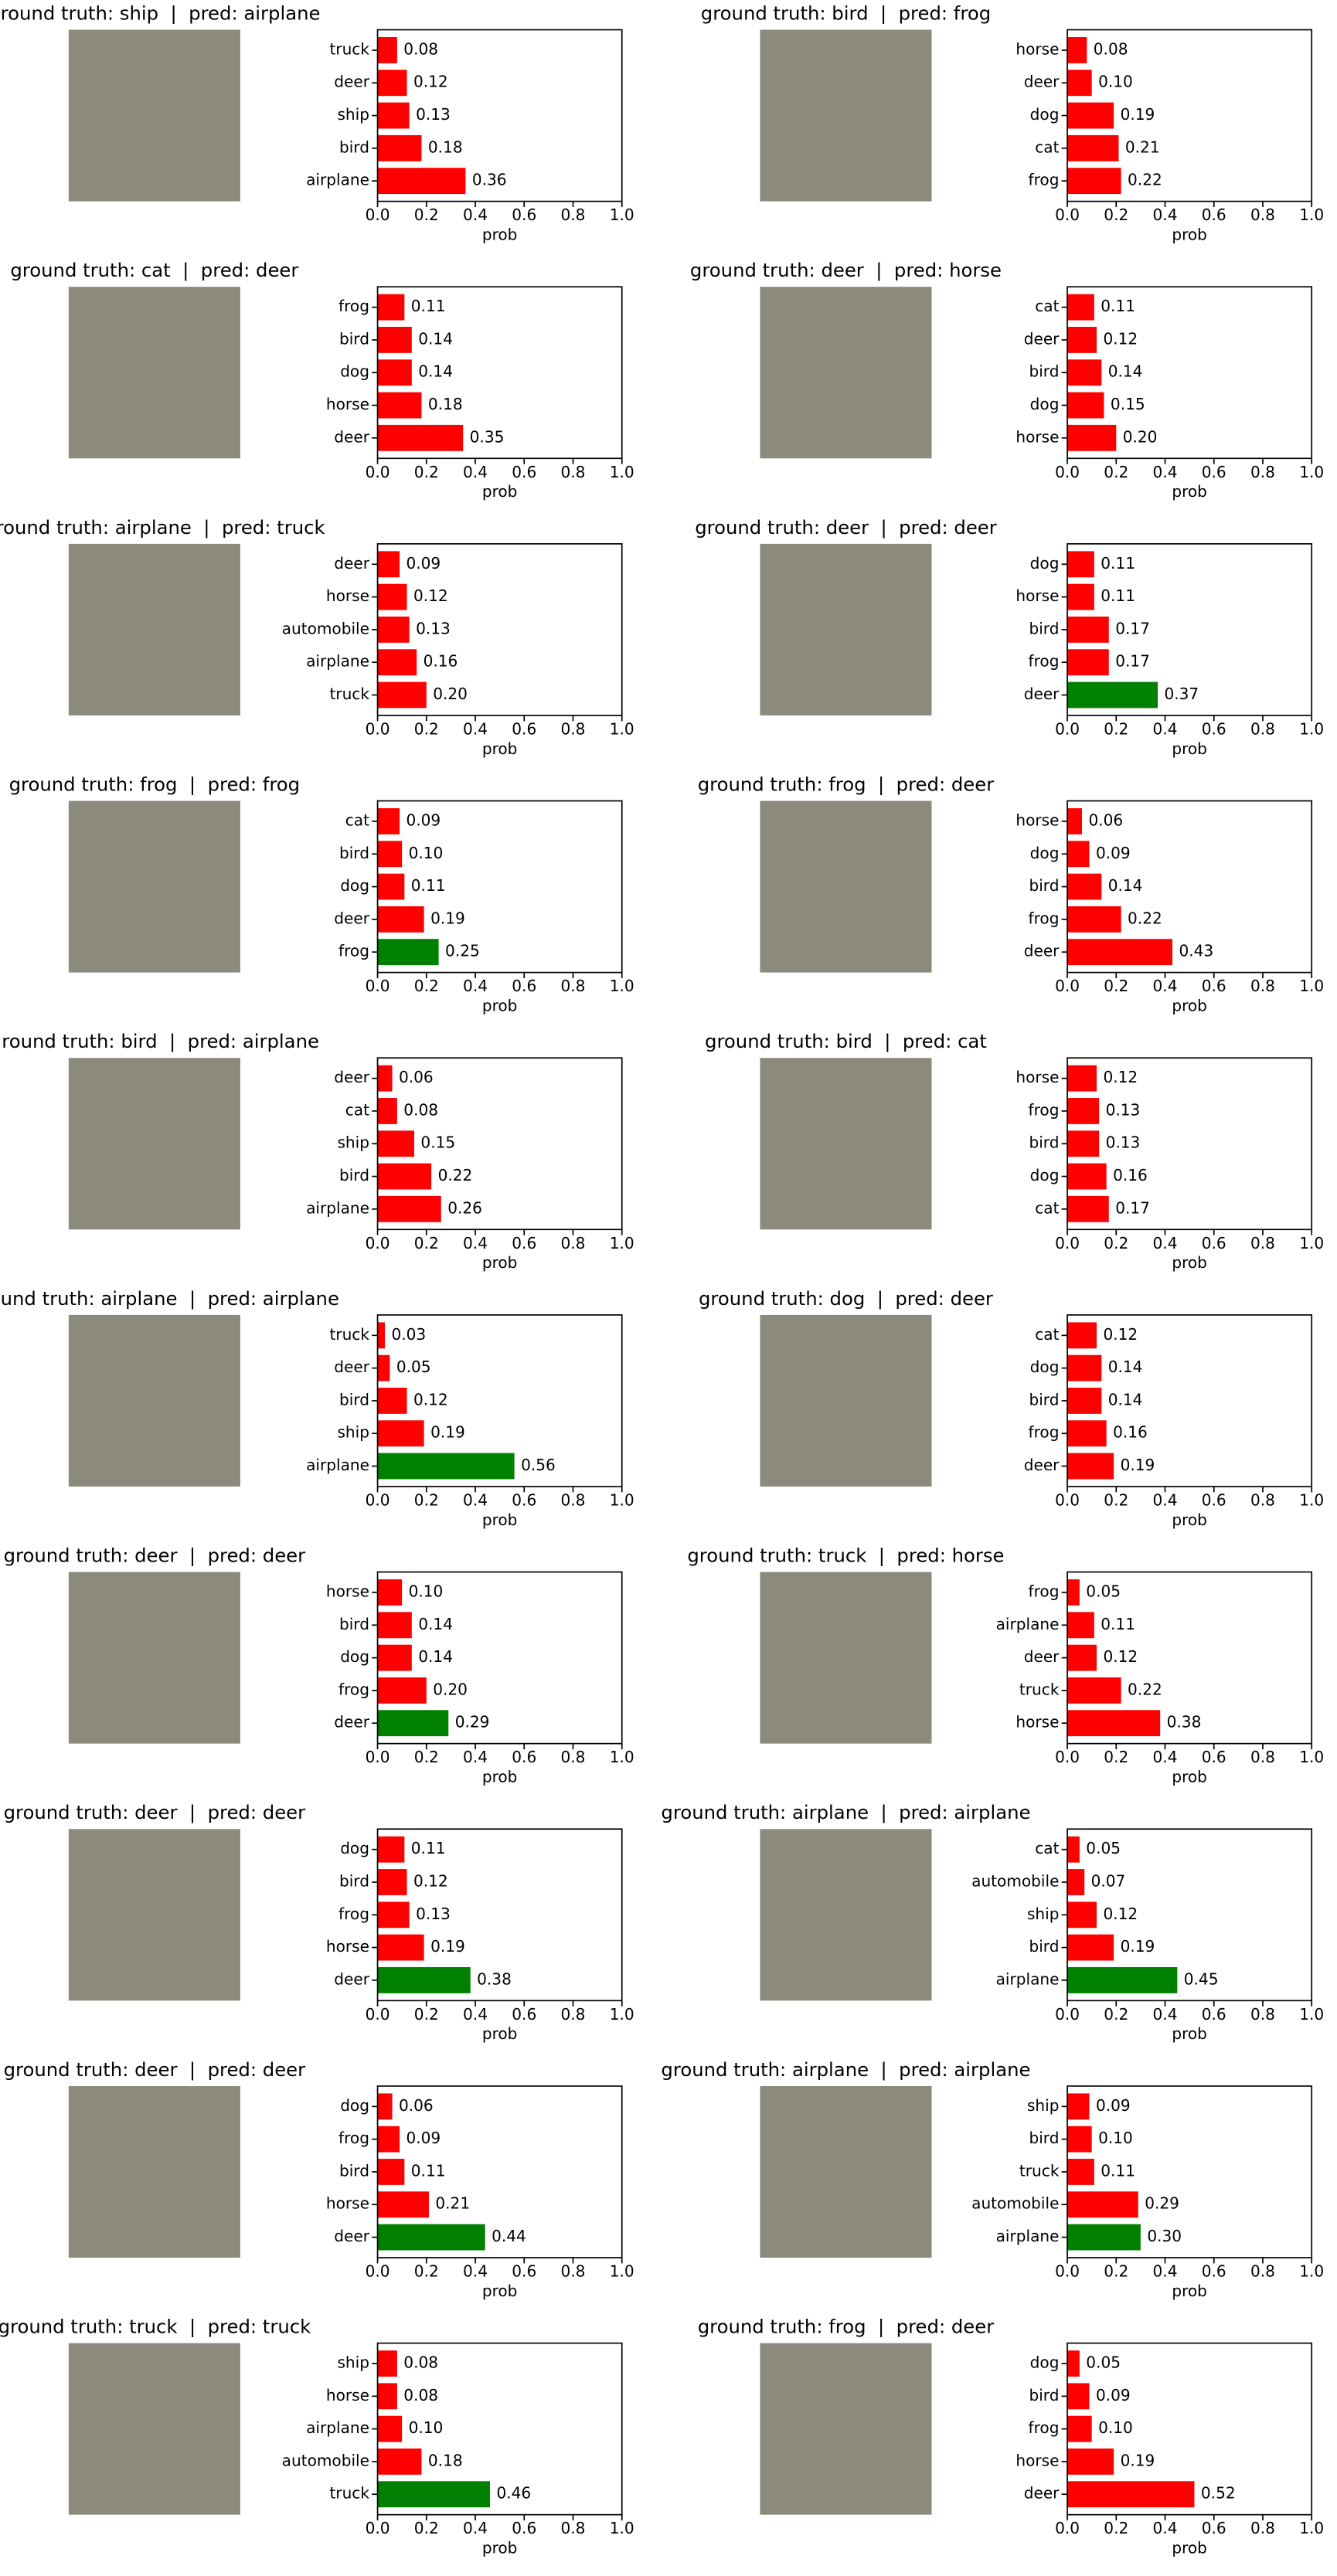 Image resolution: width=1337 pixels, height=2576 pixels. Describe the element at coordinates (1123, 1142) in the screenshot. I see `value-label: 0.13` at that location.